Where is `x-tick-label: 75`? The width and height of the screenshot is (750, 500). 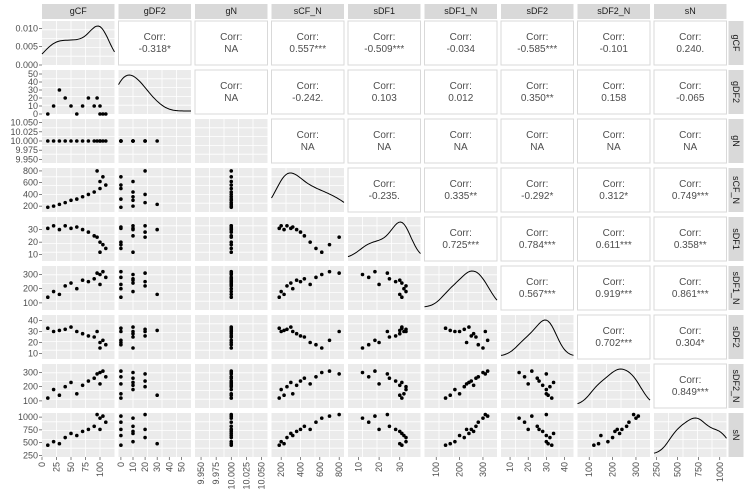 x-tick-label: 75 is located at coordinates (86, 467).